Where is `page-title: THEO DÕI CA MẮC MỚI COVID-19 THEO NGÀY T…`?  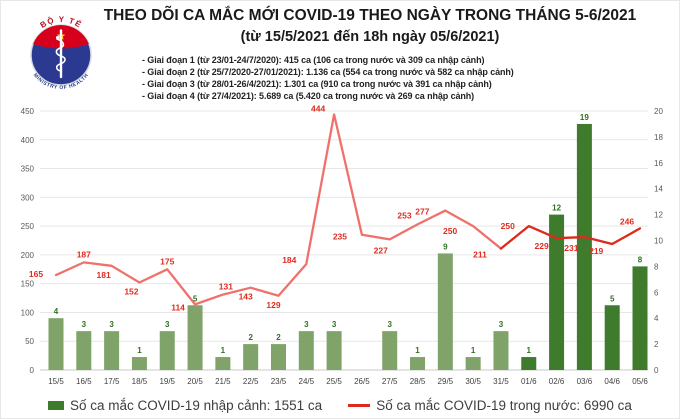 page-title: THEO DÕI CA MẮC MỚI COVID-19 THEO NGÀY T… is located at coordinates (370, 15).